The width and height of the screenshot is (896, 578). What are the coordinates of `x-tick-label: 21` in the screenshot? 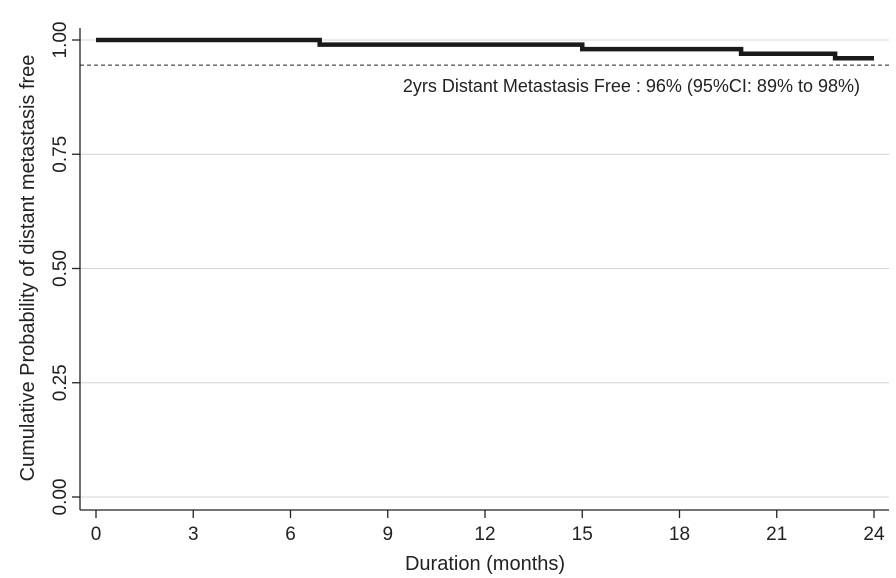 It's located at (776, 534).